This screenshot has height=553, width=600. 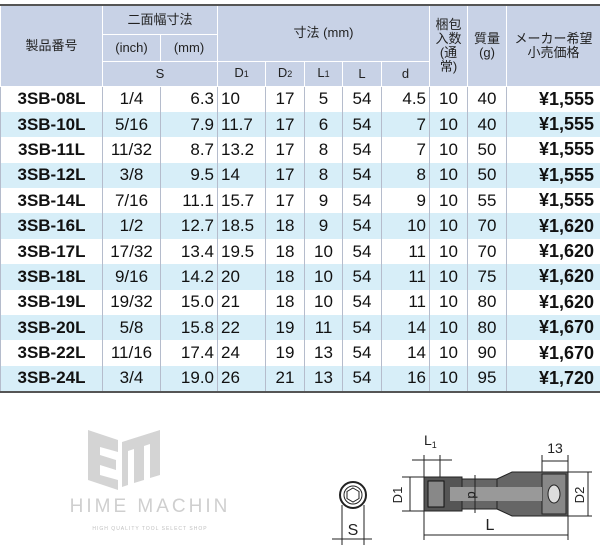 I want to click on cell-d1: 19.5, so click(x=242, y=251).